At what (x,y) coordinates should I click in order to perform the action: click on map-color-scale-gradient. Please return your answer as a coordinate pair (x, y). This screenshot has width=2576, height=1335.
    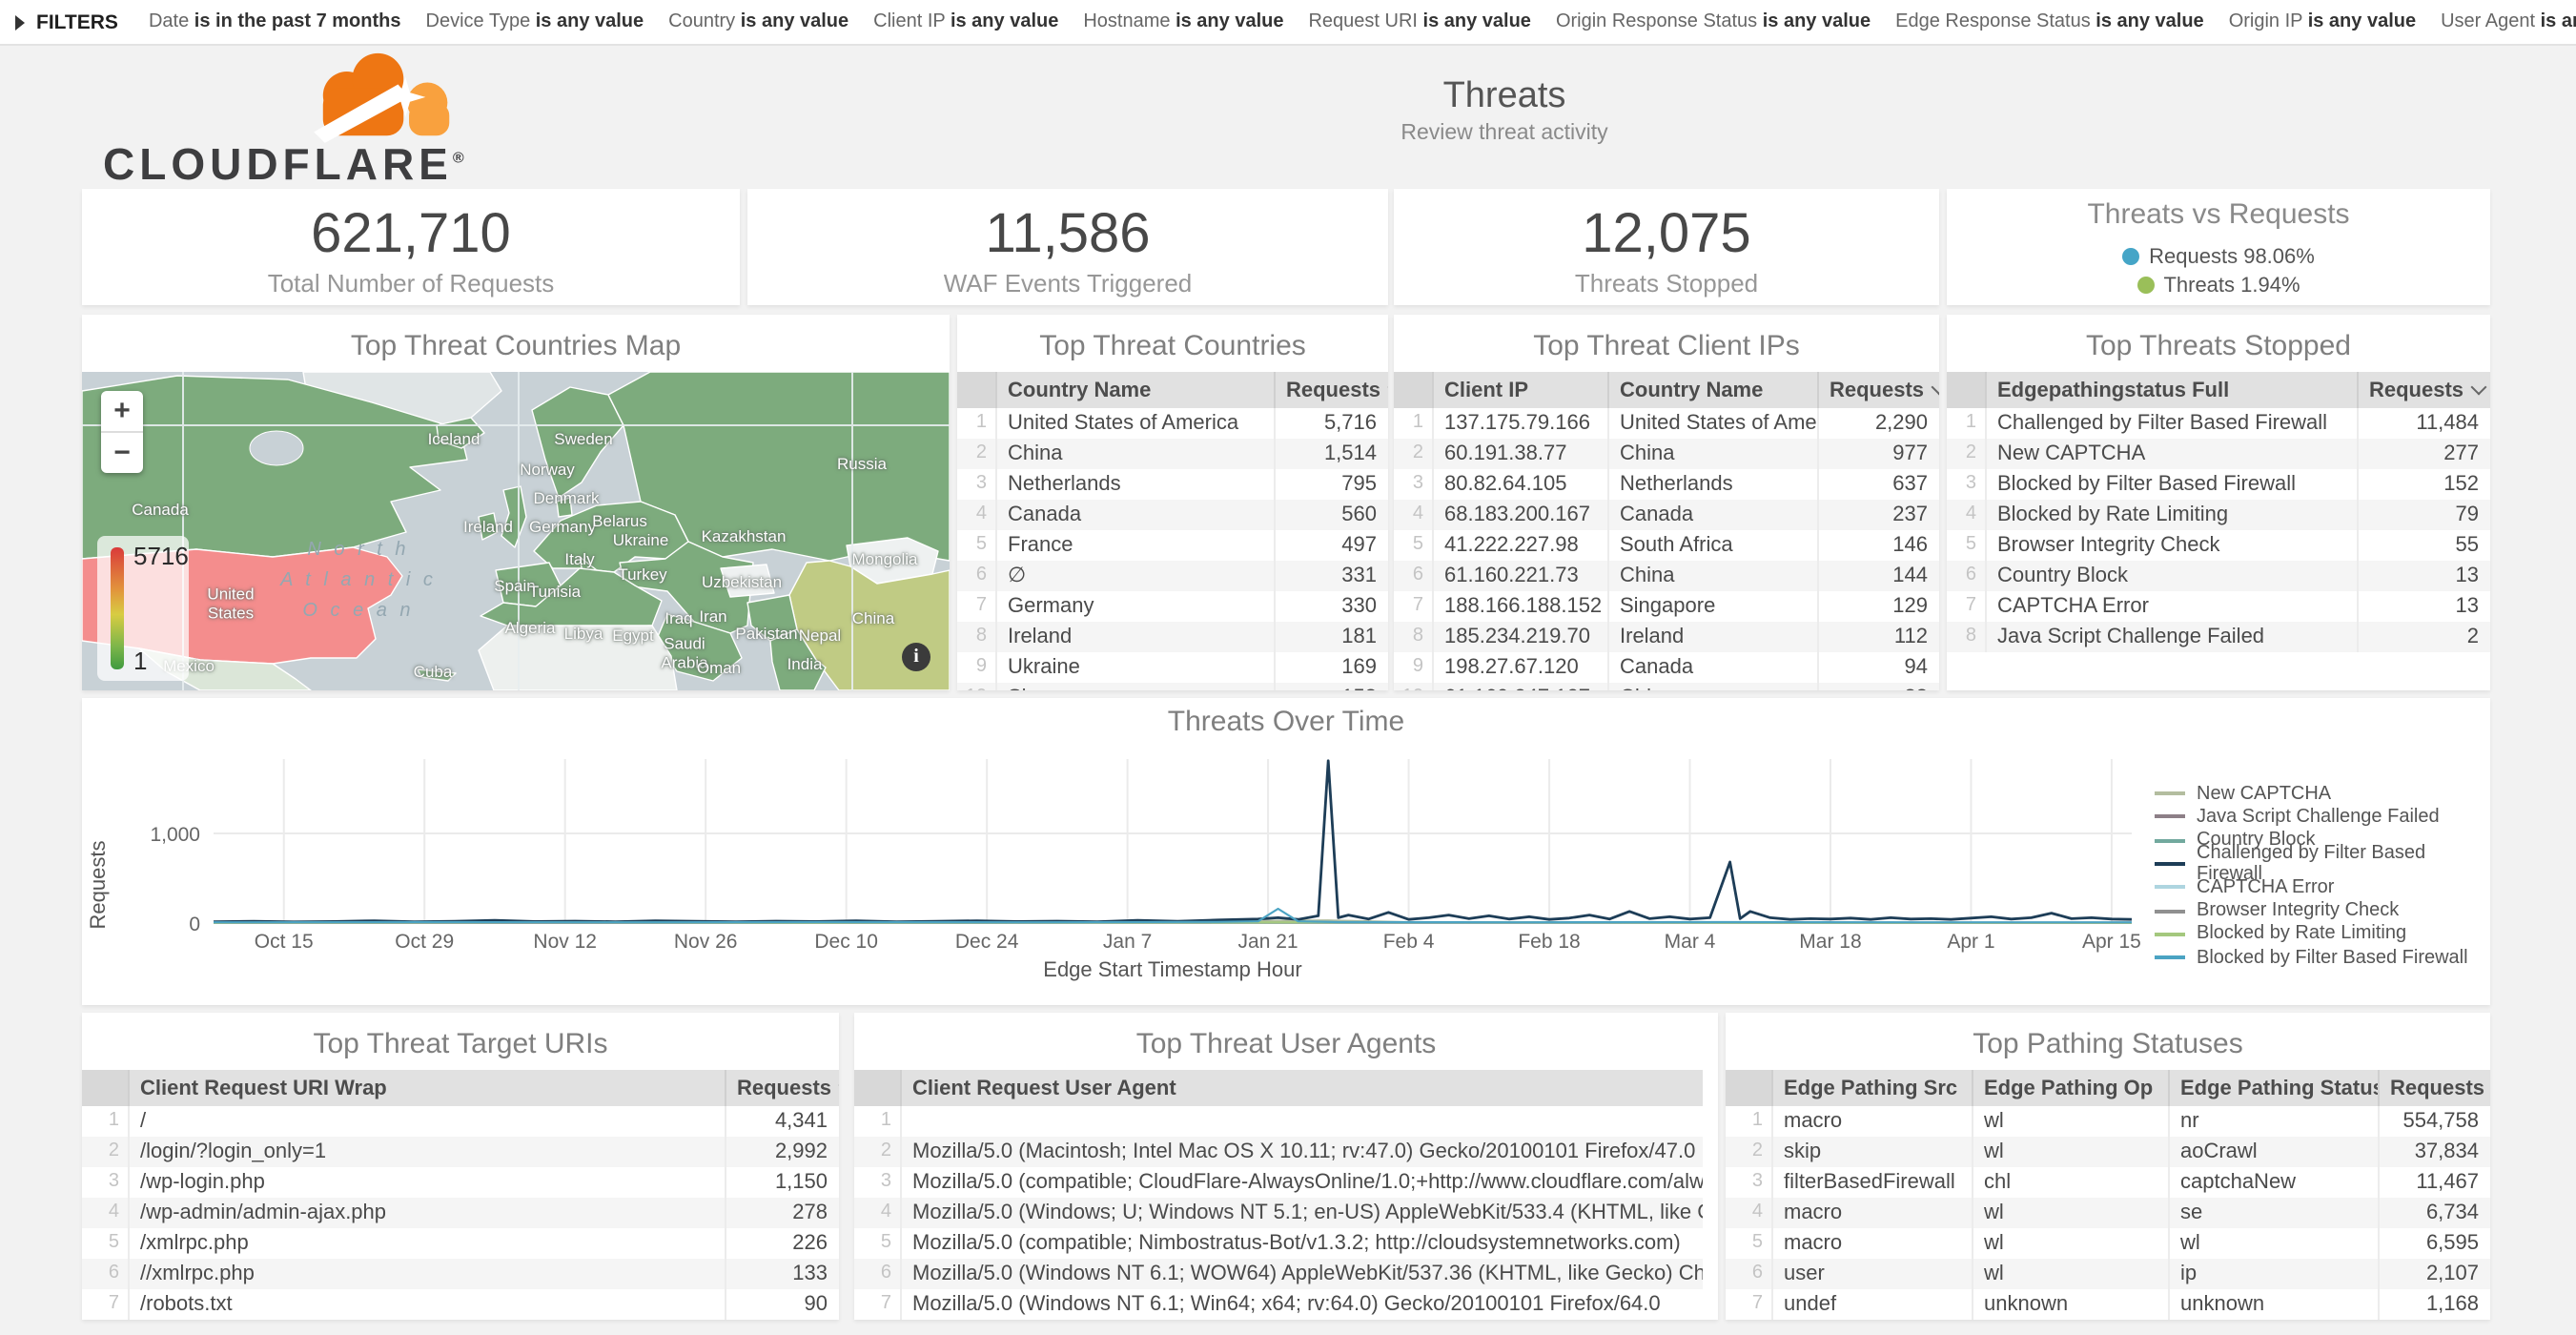
    Looking at the image, I should click on (118, 608).